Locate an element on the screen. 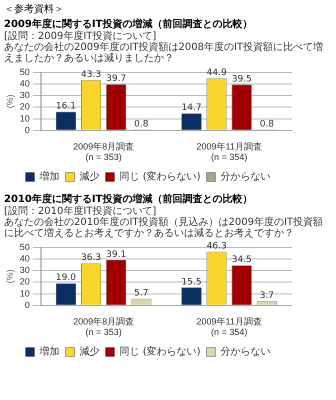 The width and height of the screenshot is (336, 400). chart-title: 2009年度に関するIT投資の増減（前回調査との比較） is located at coordinates (129, 23).